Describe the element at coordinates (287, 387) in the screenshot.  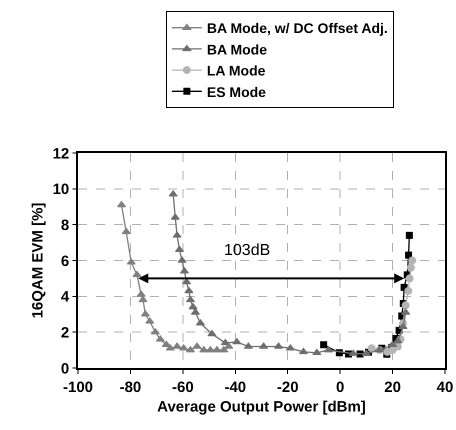
I see `x-tick-label: -20` at that location.